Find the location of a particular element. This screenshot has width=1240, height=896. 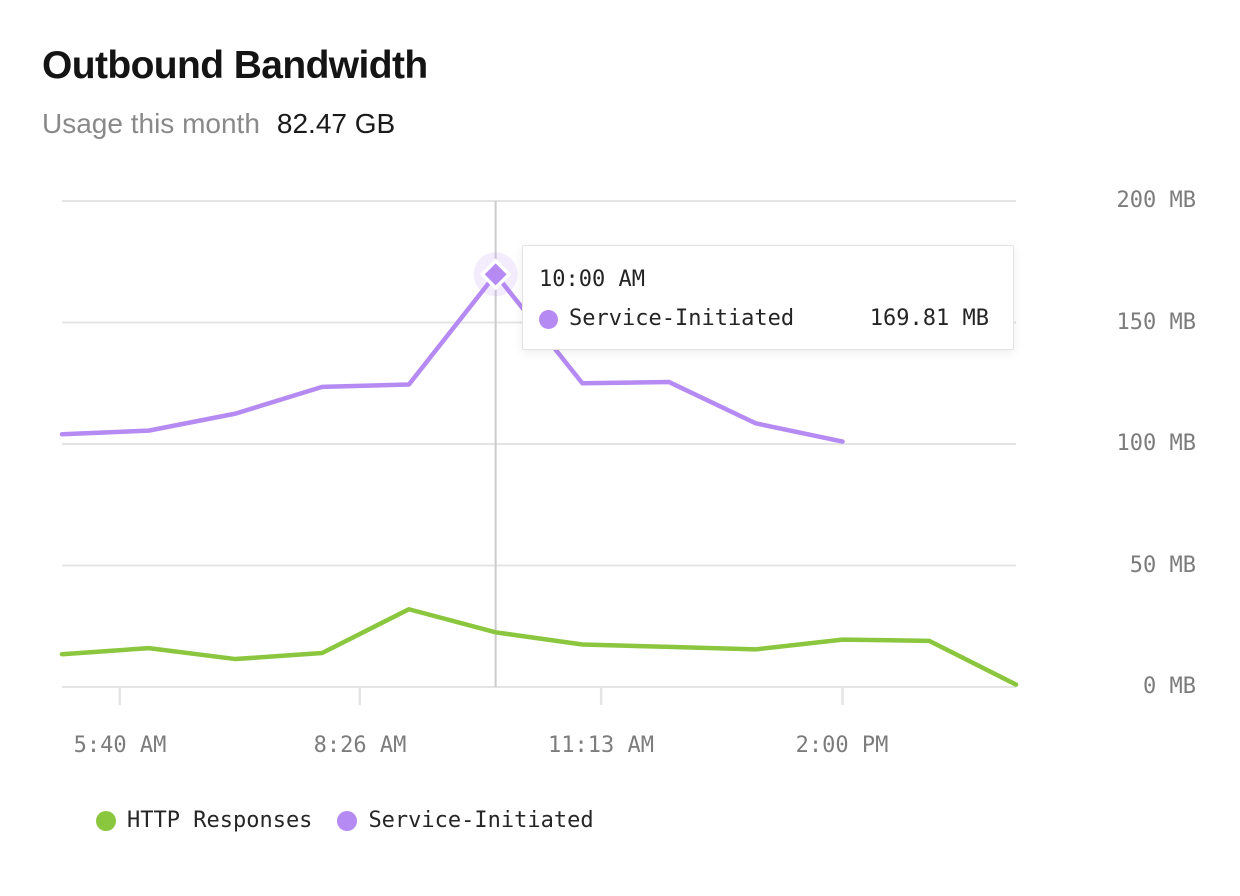

legend-label-http-responses: HTTP Responses is located at coordinates (220, 820).